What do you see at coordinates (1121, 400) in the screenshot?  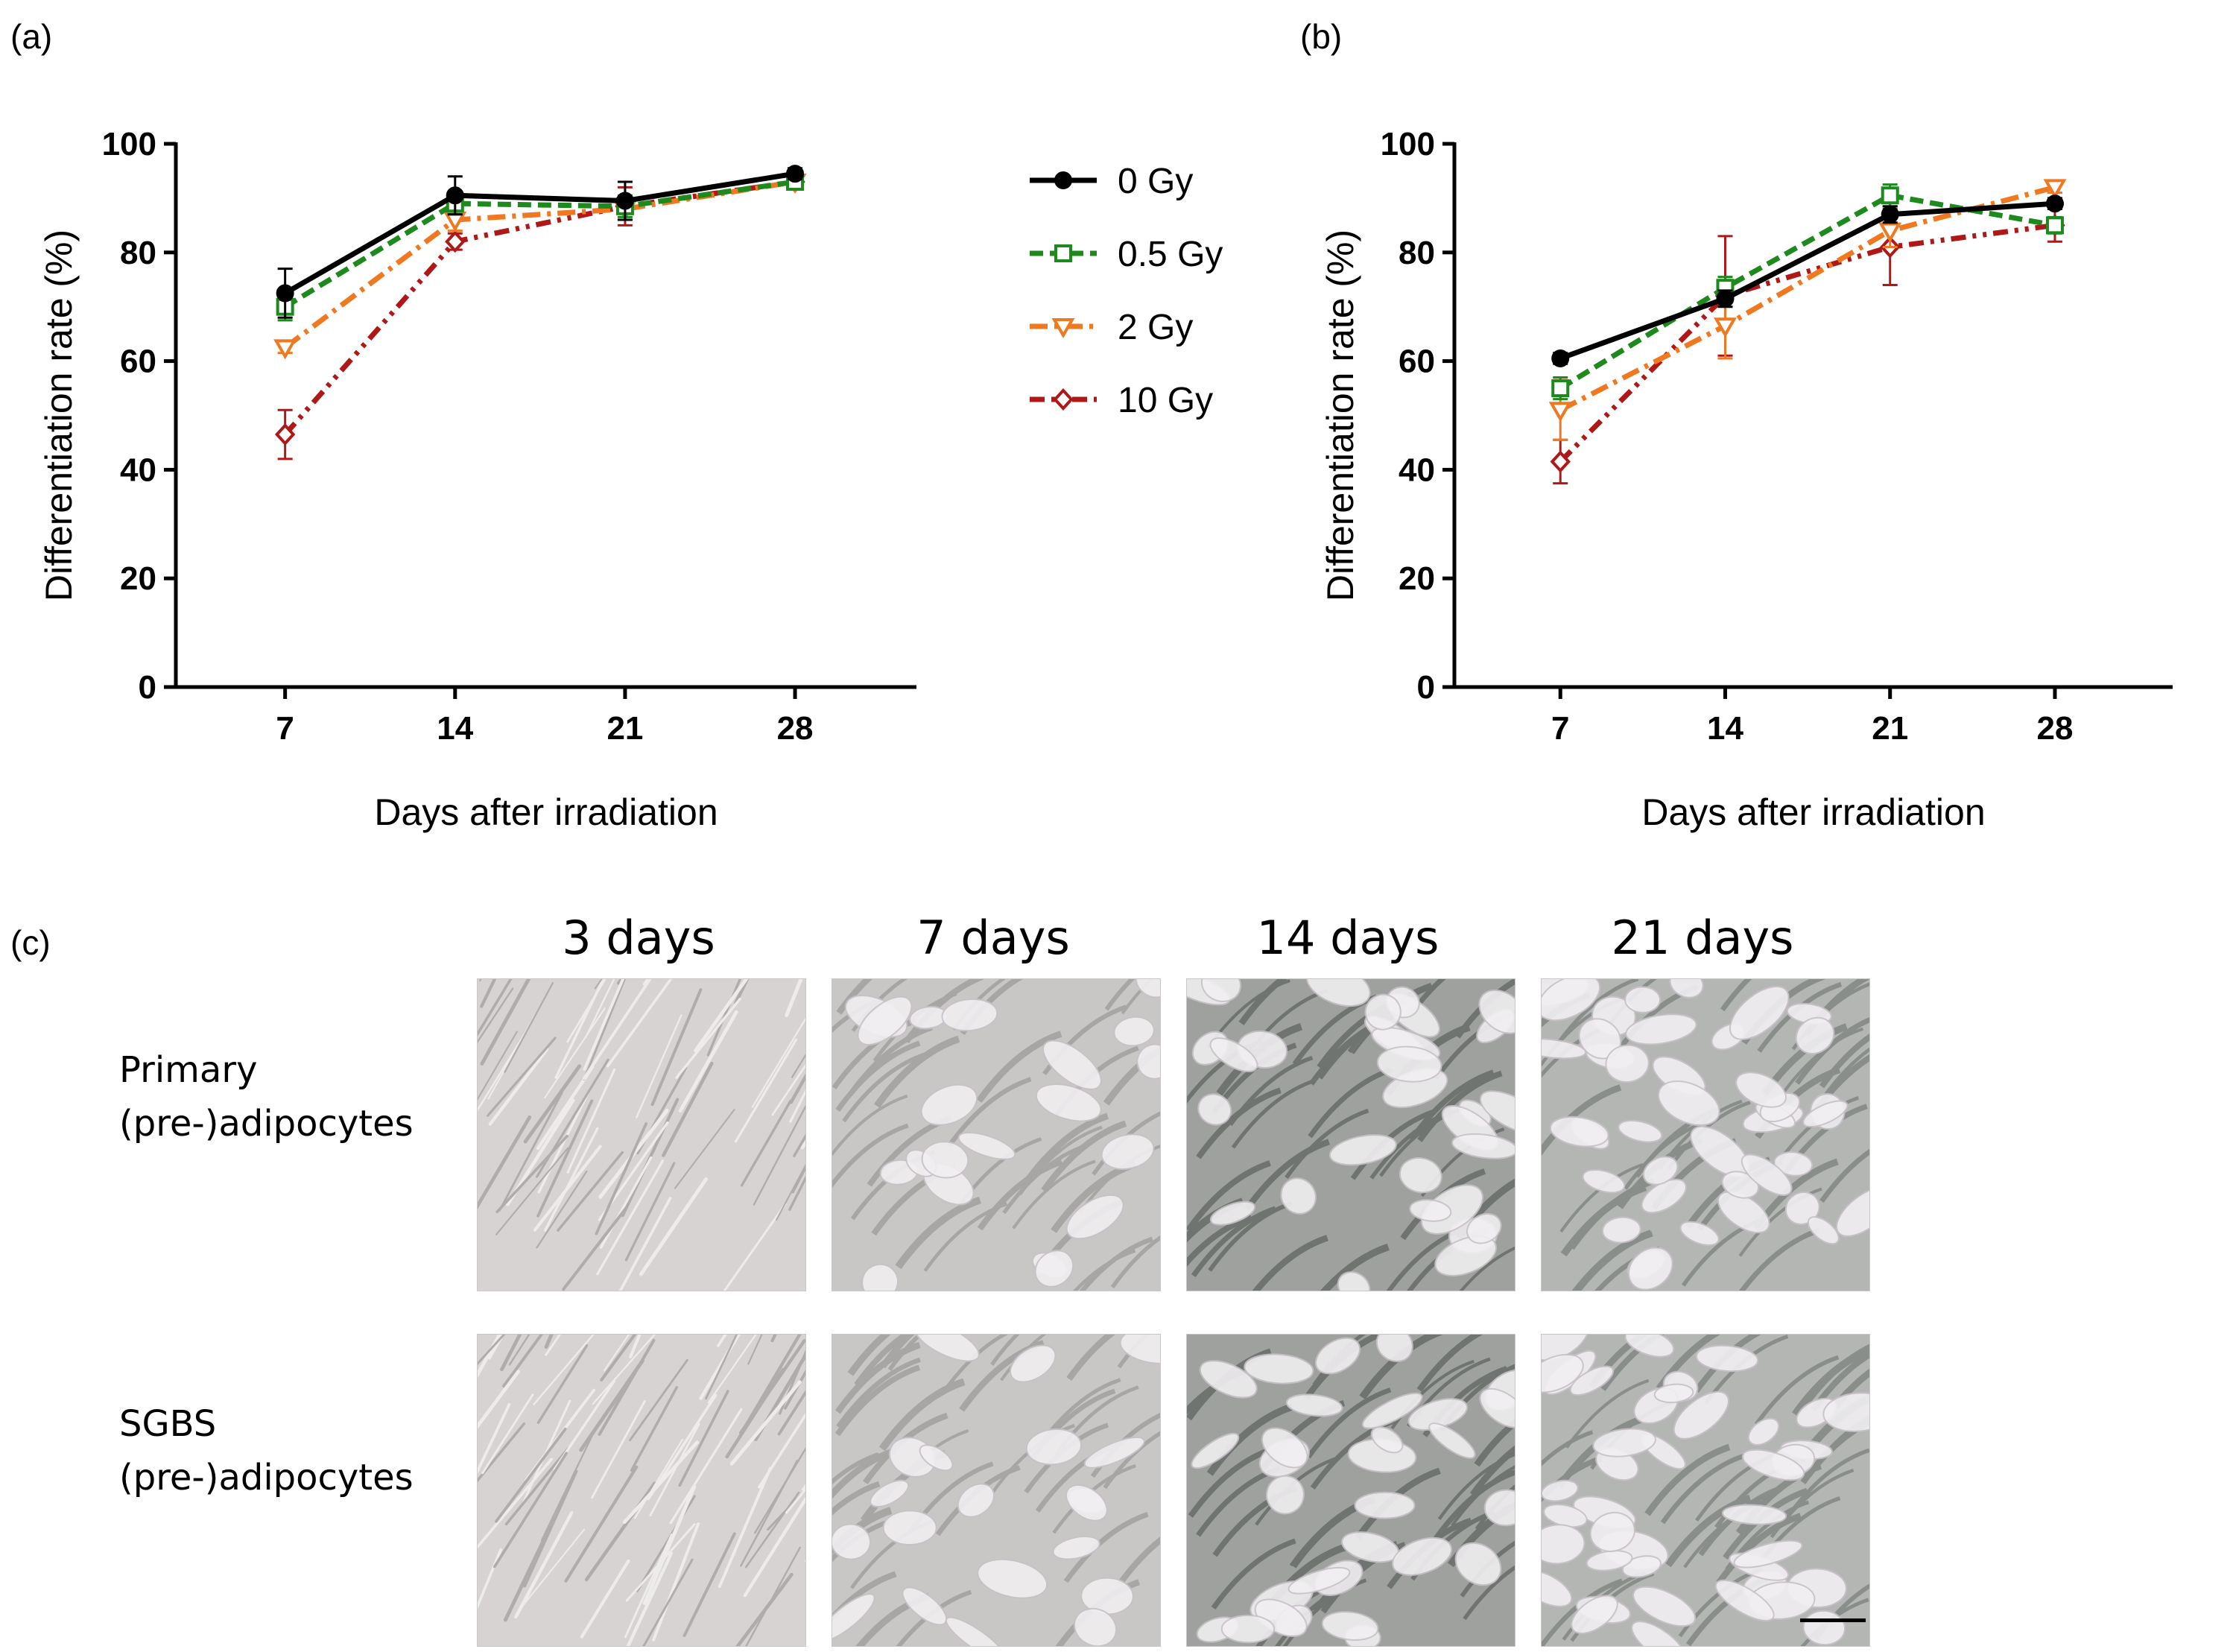 I see `legend-item: 10 Gy` at bounding box center [1121, 400].